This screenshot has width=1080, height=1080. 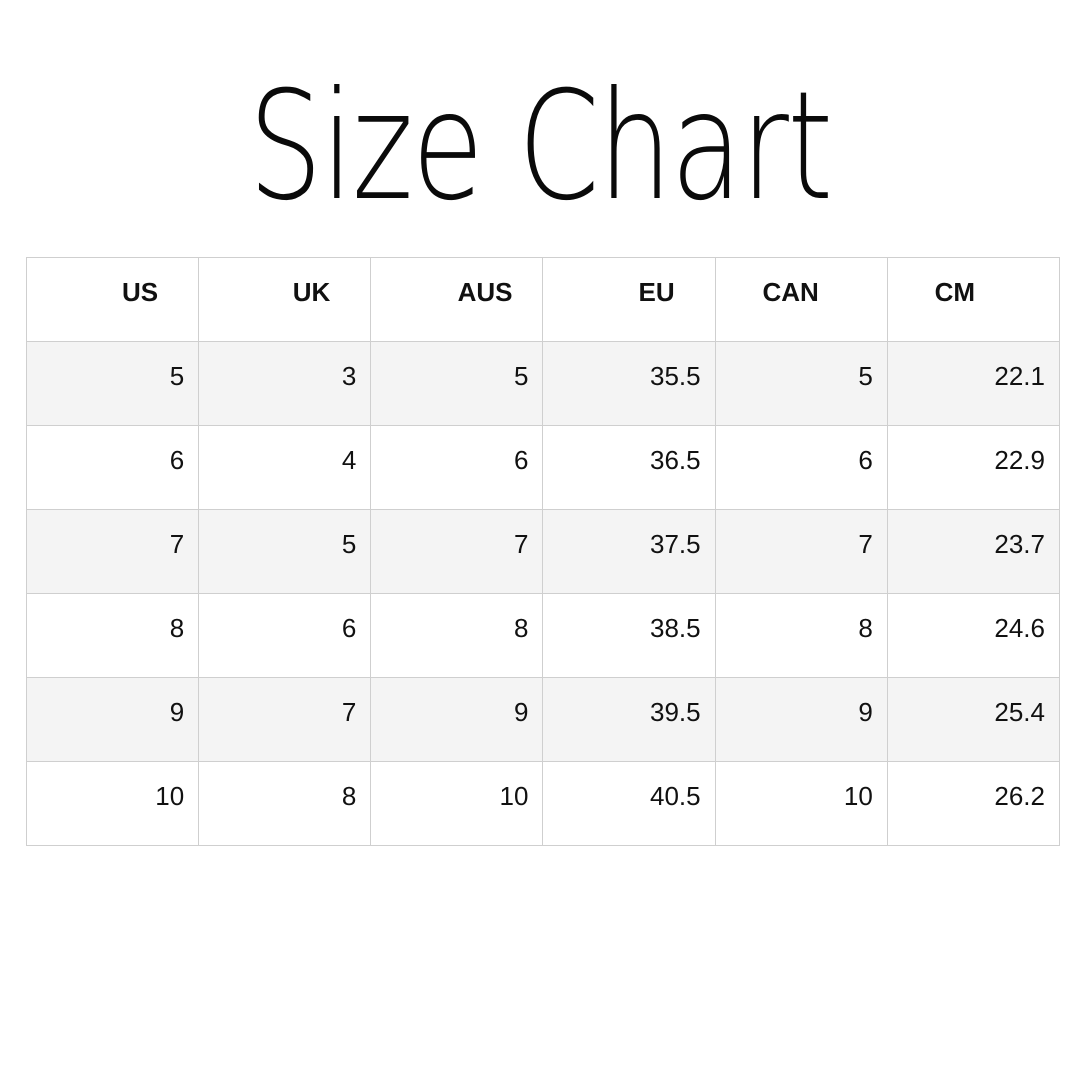 What do you see at coordinates (285, 719) in the screenshot?
I see `cell-uk: 7` at bounding box center [285, 719].